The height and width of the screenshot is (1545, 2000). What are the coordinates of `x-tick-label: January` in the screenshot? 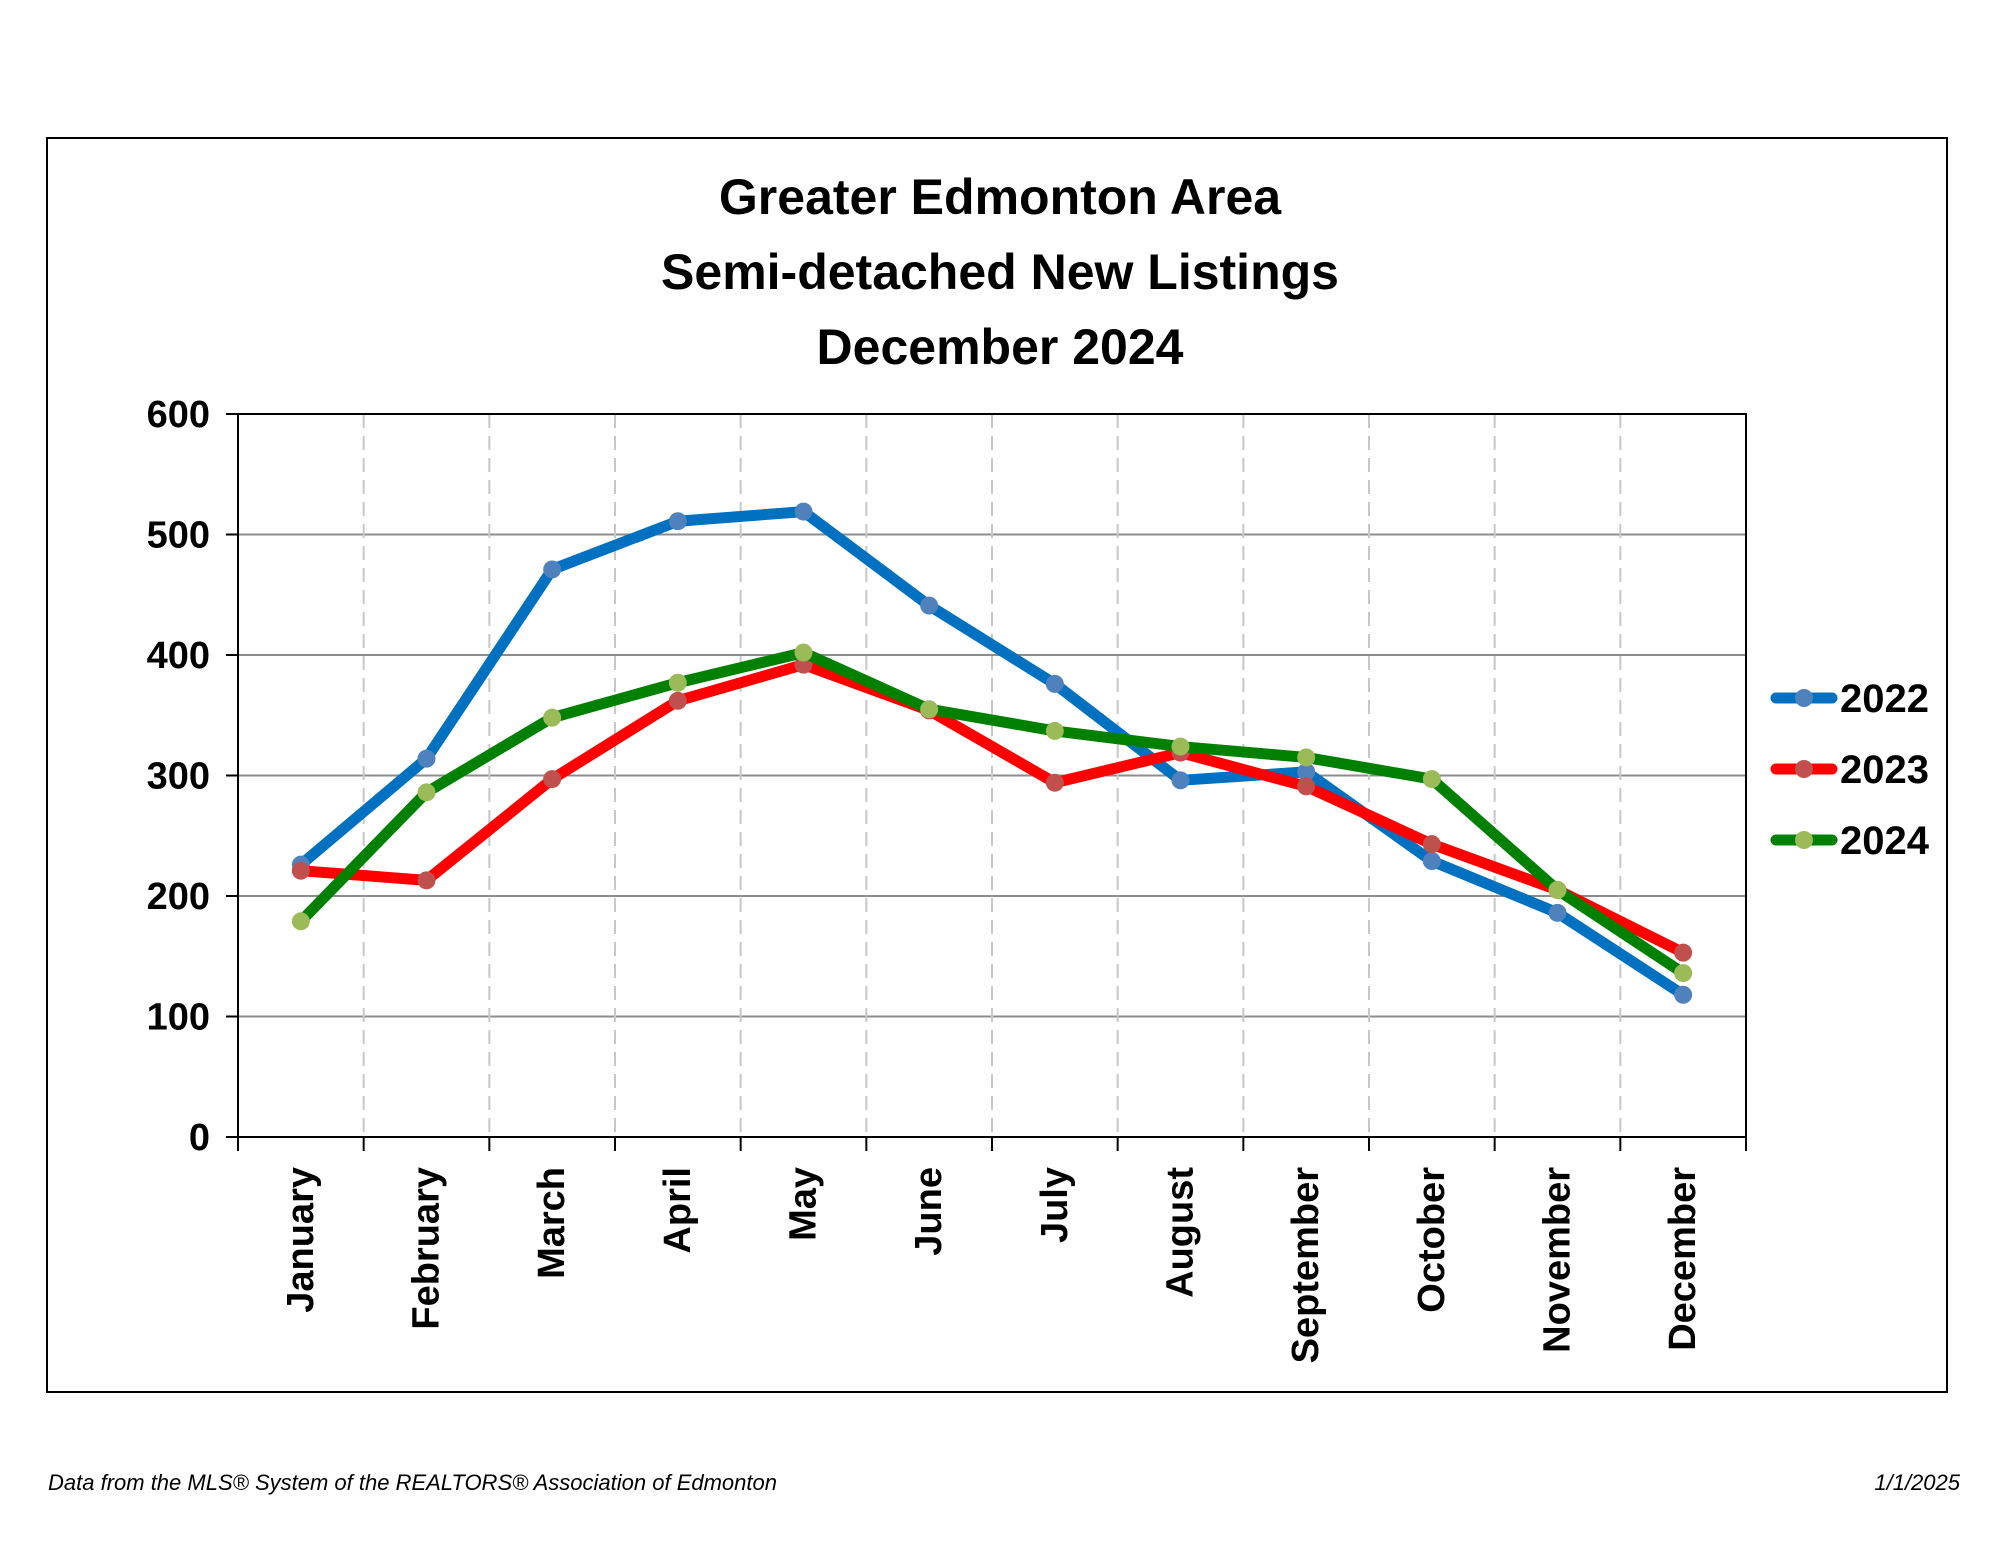 It's located at (301, 1240).